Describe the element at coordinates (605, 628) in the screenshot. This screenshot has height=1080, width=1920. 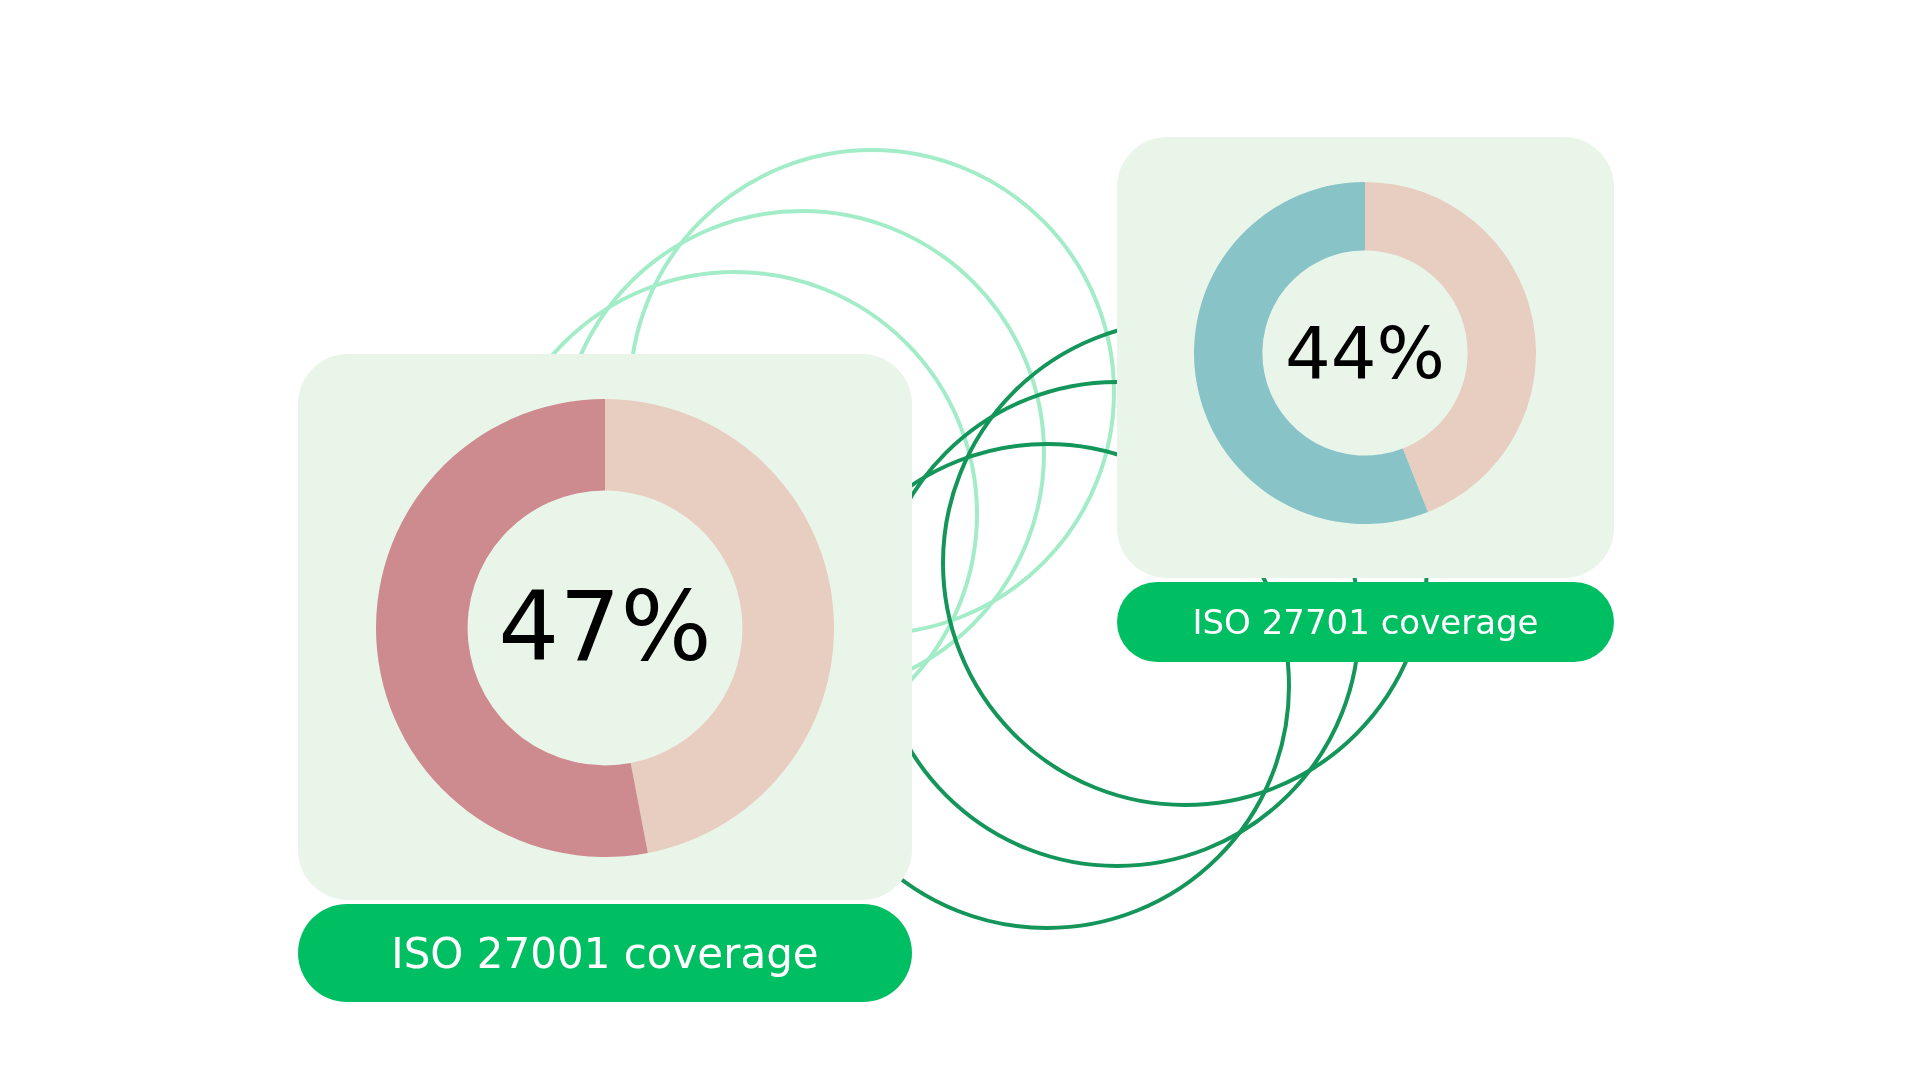
I see `text: 47%` at that location.